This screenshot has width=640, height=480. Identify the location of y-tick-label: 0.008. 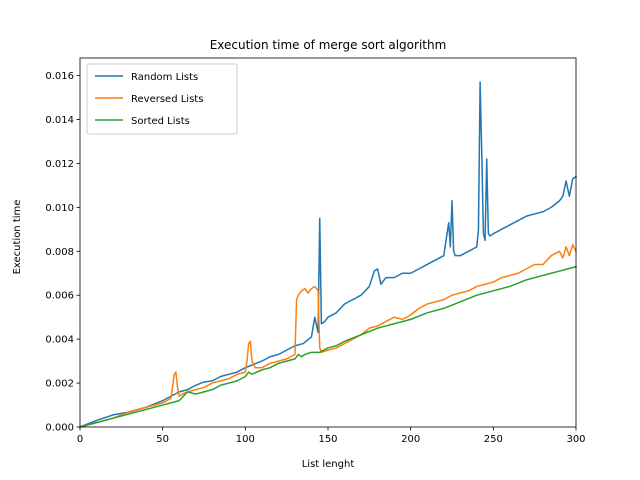
(59, 252).